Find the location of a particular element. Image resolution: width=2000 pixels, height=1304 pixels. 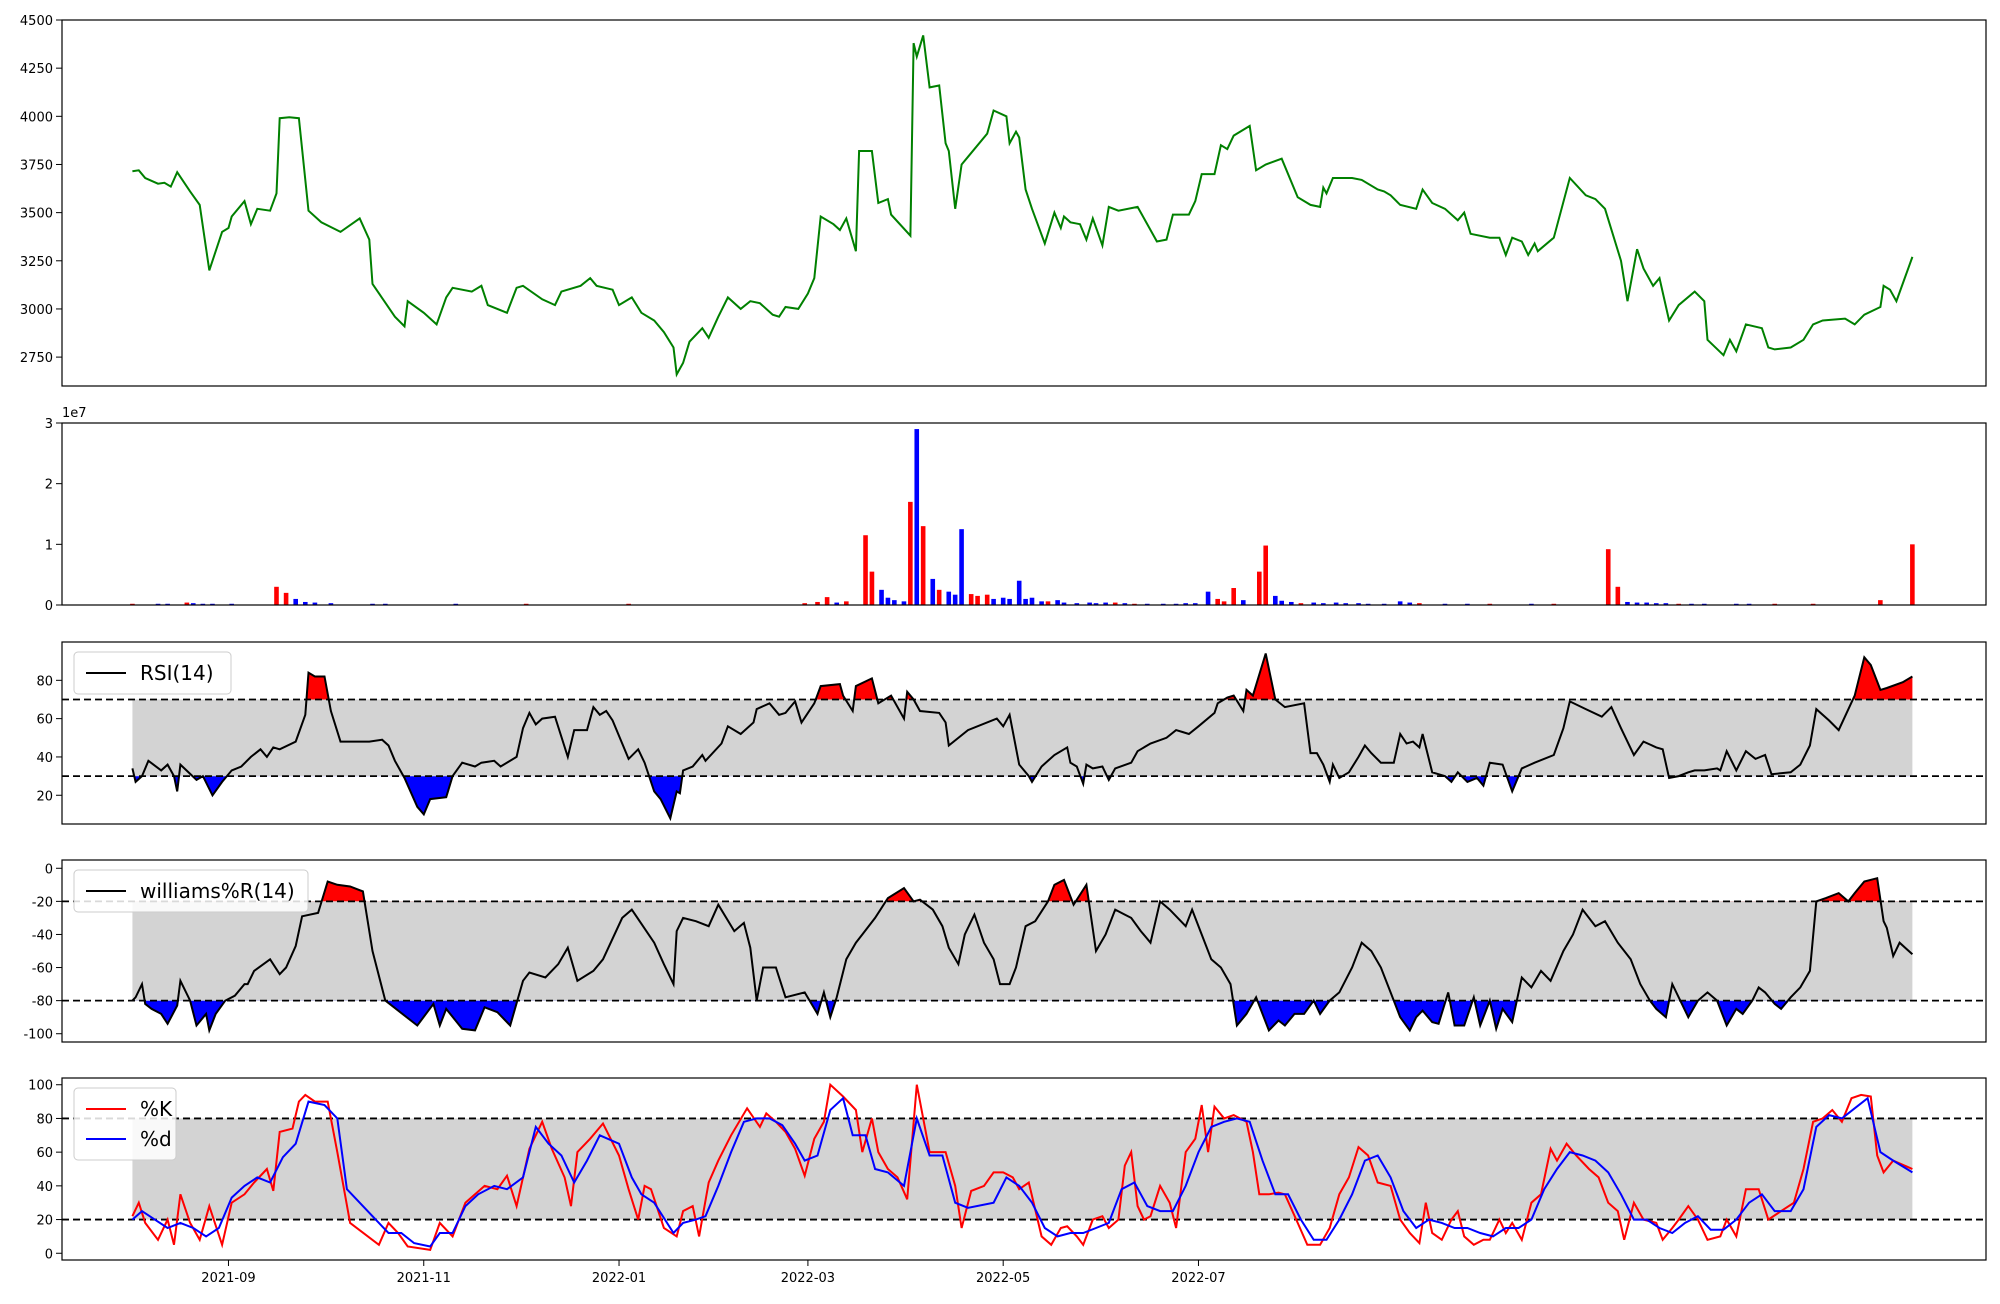

price-ytick-label: 2750 is located at coordinates (36, 358).